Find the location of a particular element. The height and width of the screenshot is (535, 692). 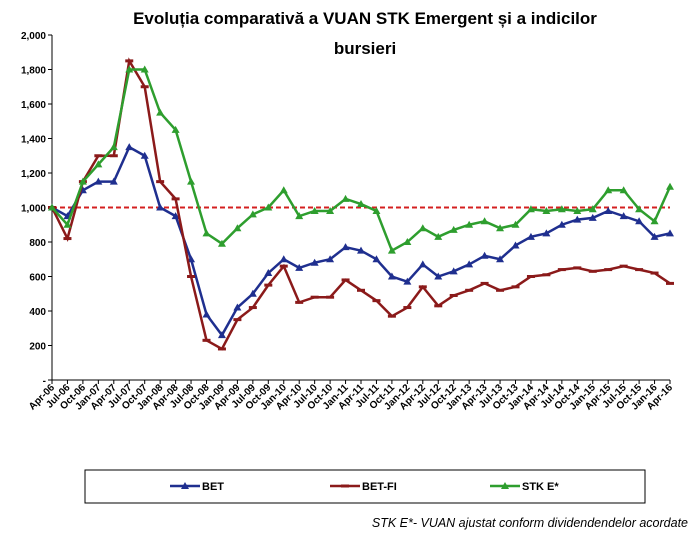

legend-label: STK E* is located at coordinates (540, 487).